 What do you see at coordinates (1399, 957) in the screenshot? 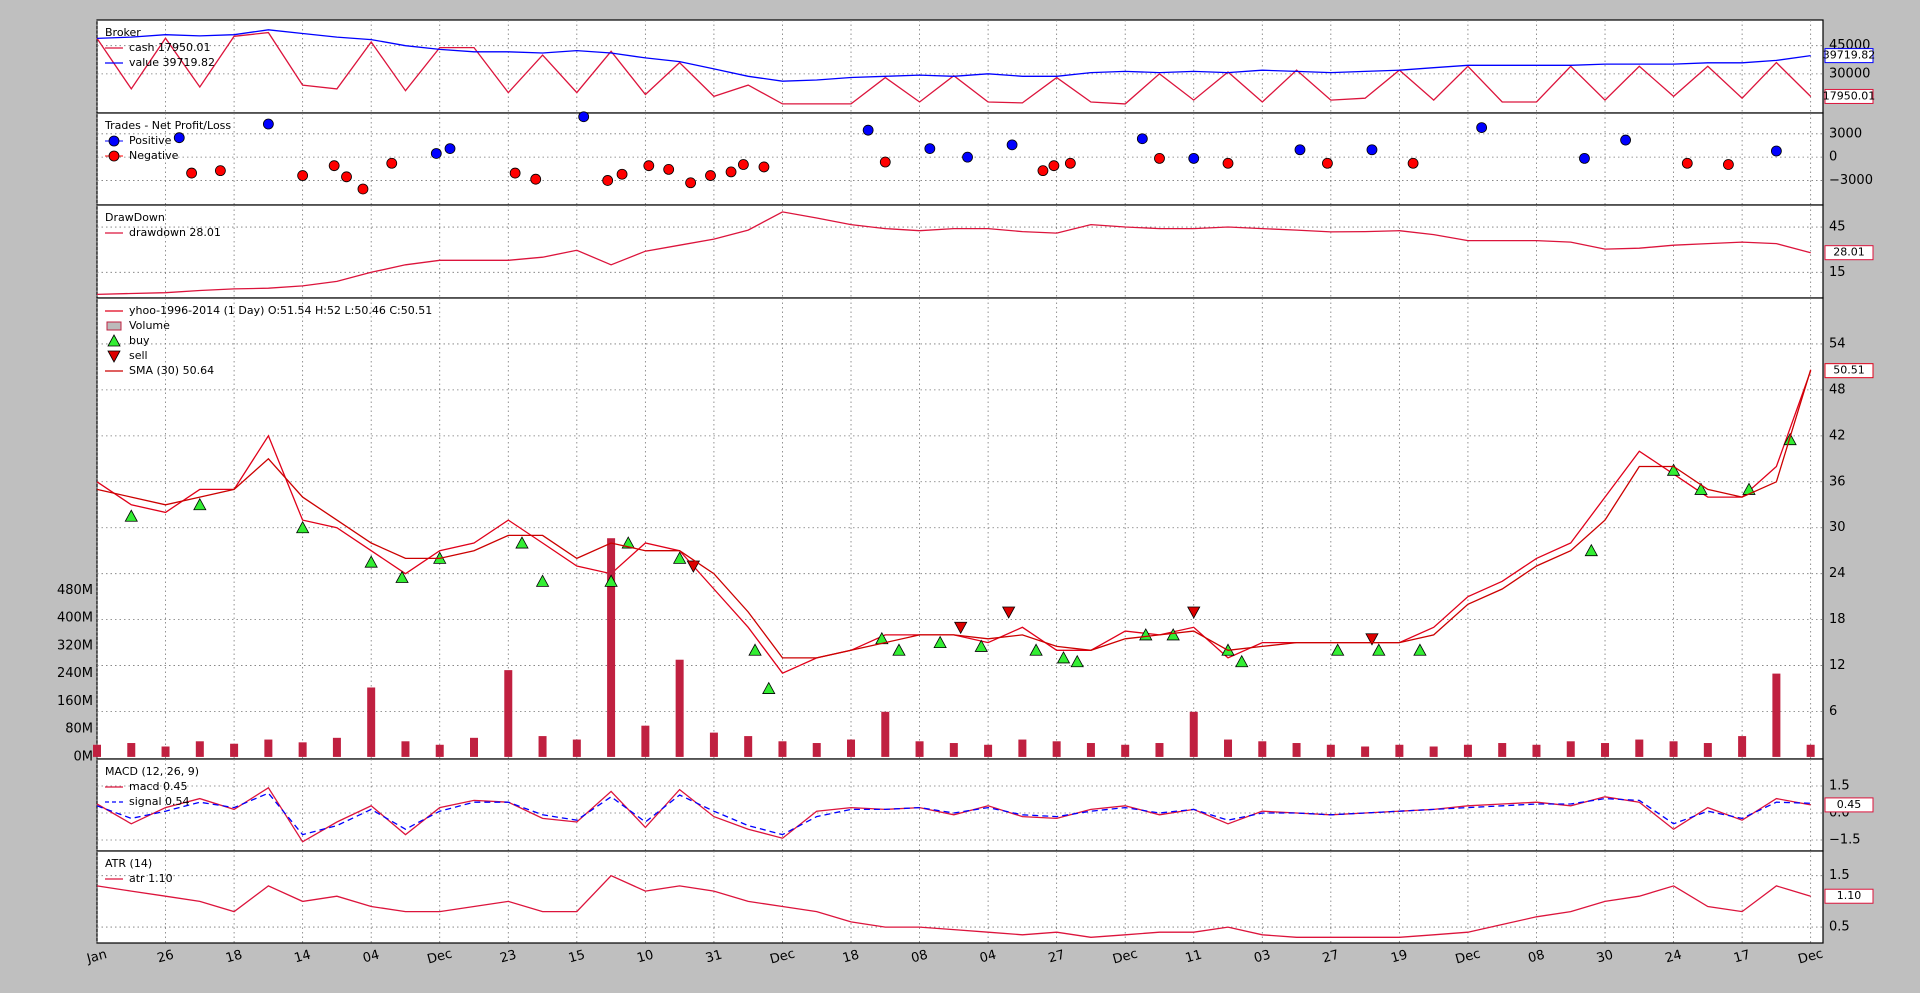
I see `x-tick-label: 19` at bounding box center [1399, 957].